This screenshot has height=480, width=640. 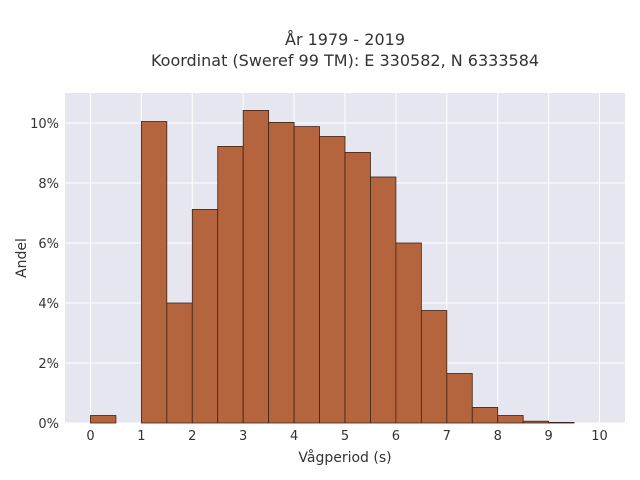 I want to click on x-tick-label: 8, so click(x=498, y=436).